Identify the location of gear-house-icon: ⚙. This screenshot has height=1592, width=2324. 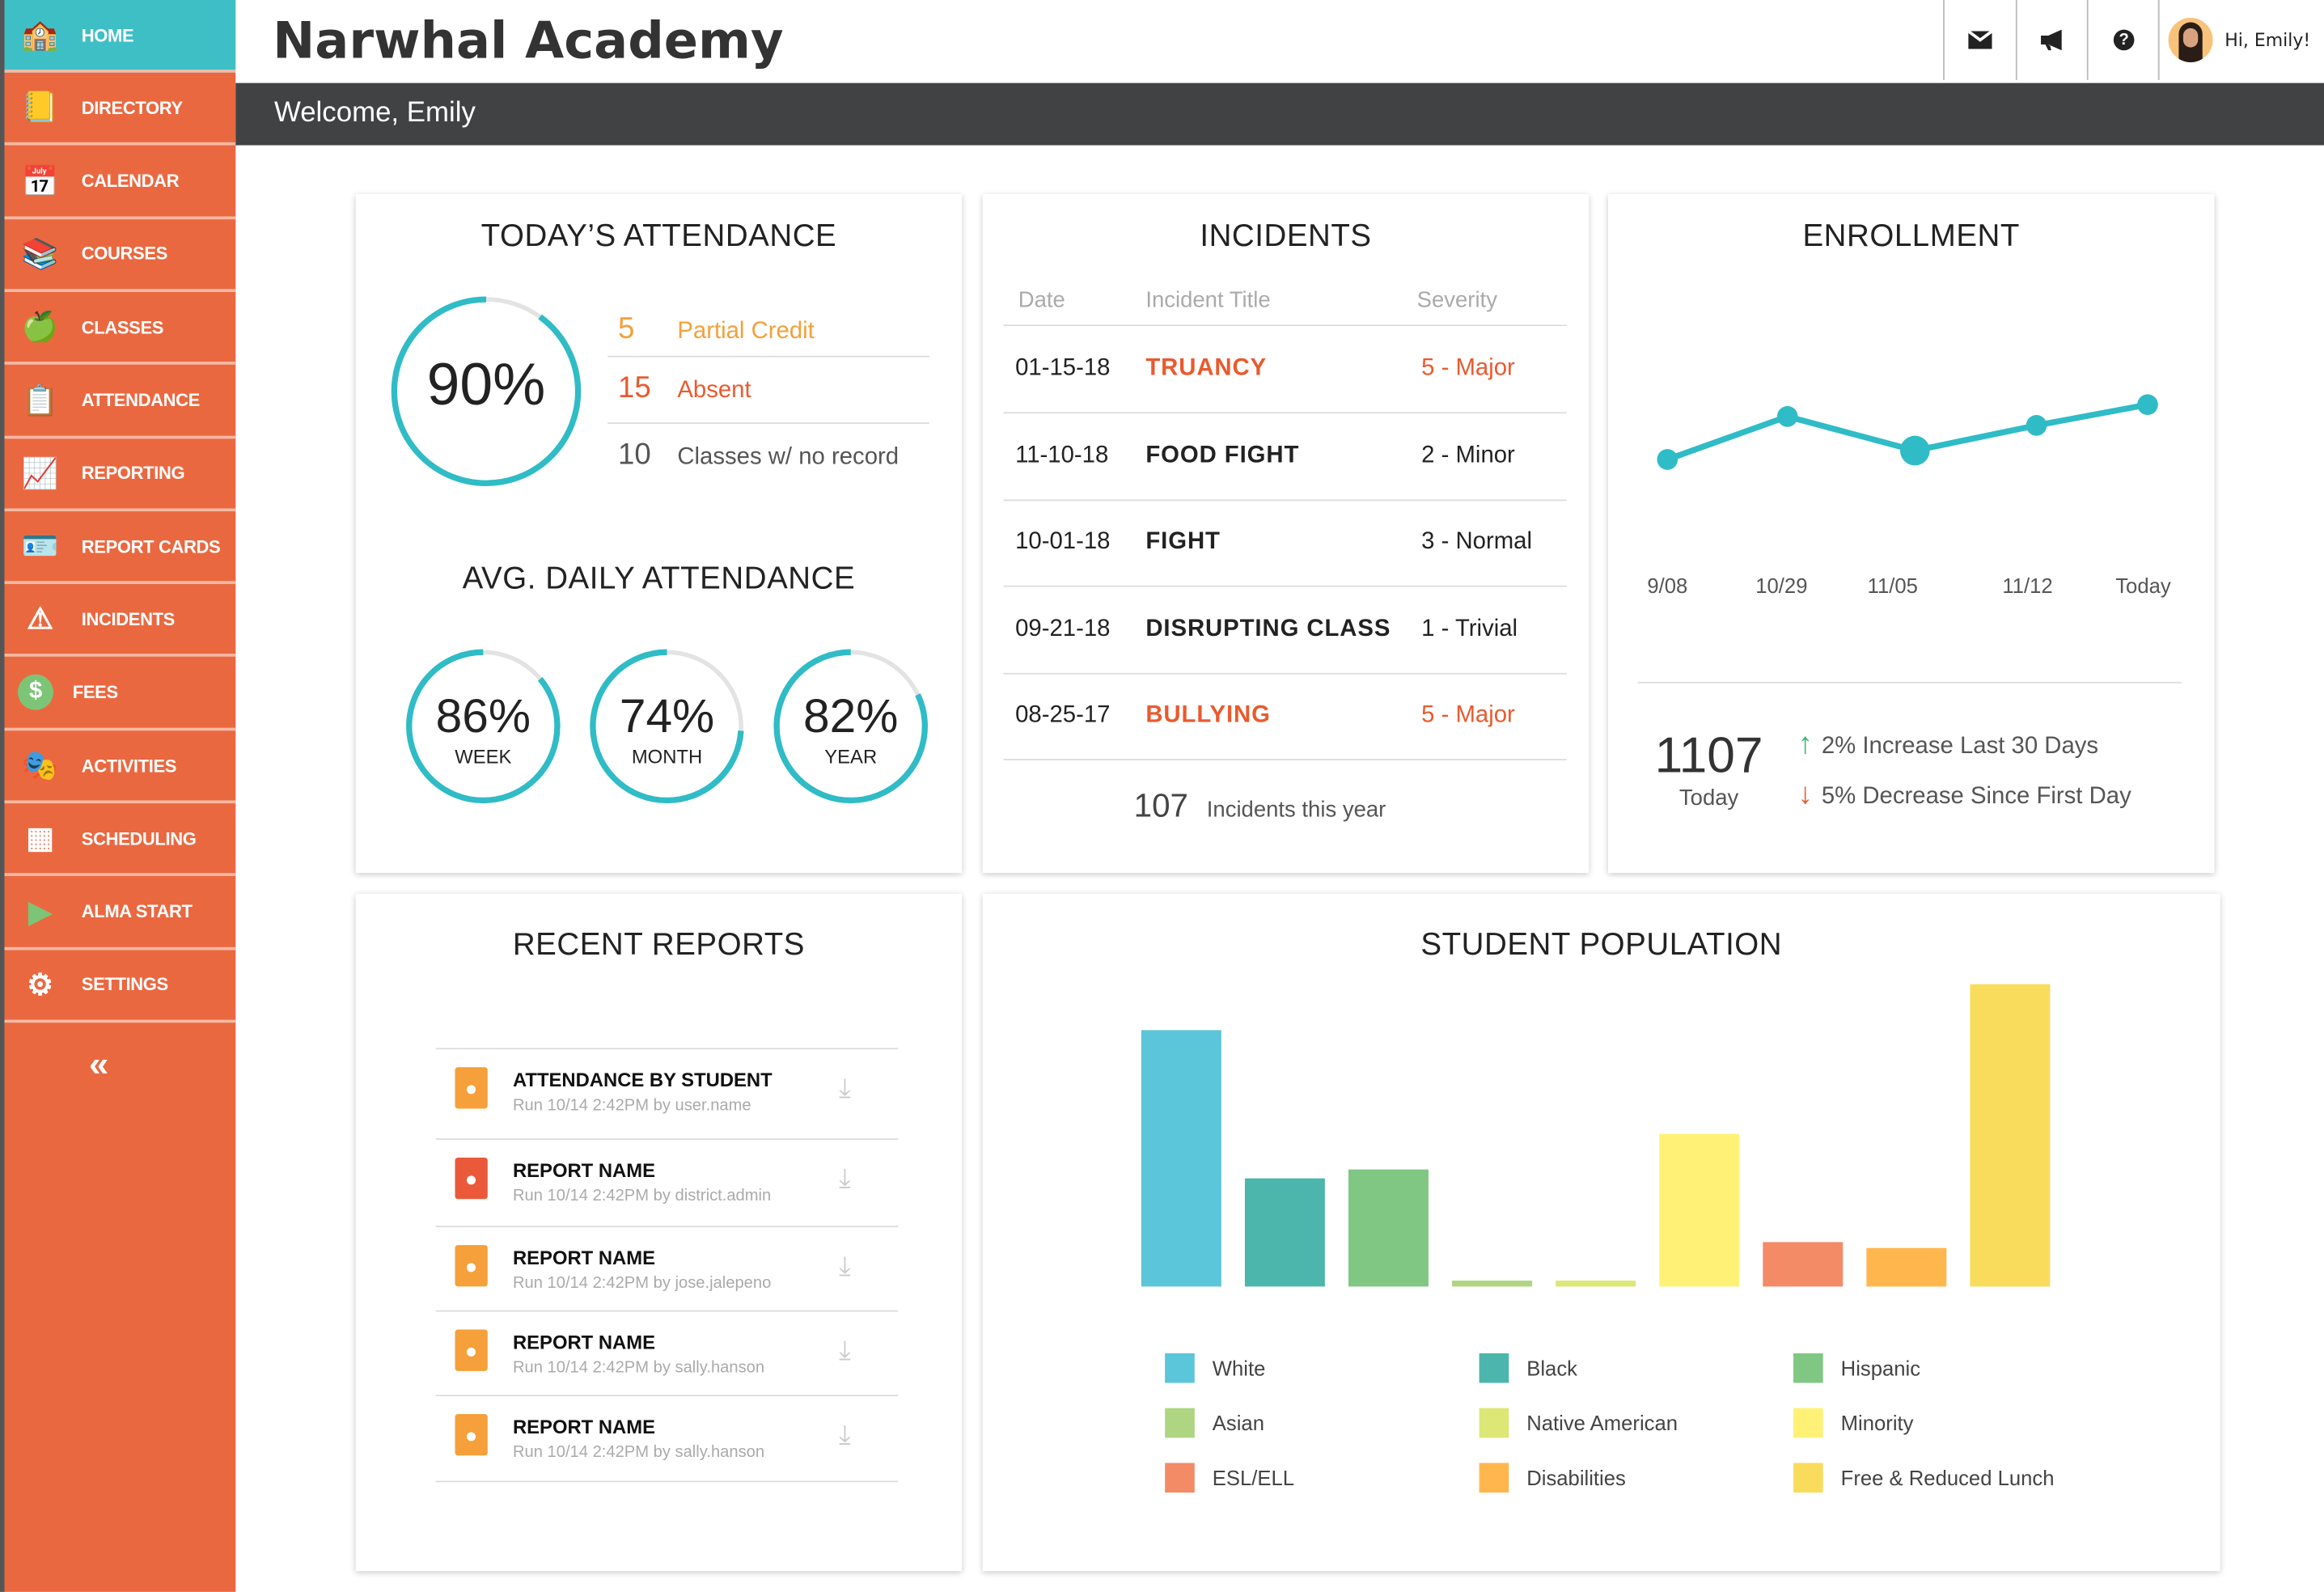
(40, 985).